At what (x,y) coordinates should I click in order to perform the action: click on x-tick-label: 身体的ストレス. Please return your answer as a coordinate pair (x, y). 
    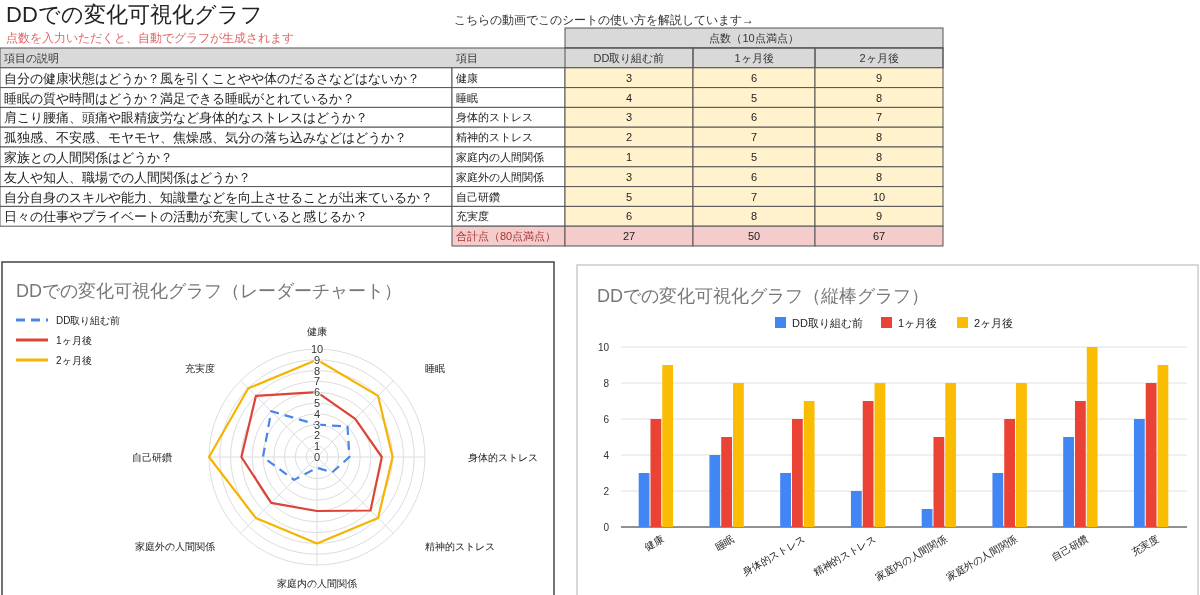
    Looking at the image, I should click on (773, 555).